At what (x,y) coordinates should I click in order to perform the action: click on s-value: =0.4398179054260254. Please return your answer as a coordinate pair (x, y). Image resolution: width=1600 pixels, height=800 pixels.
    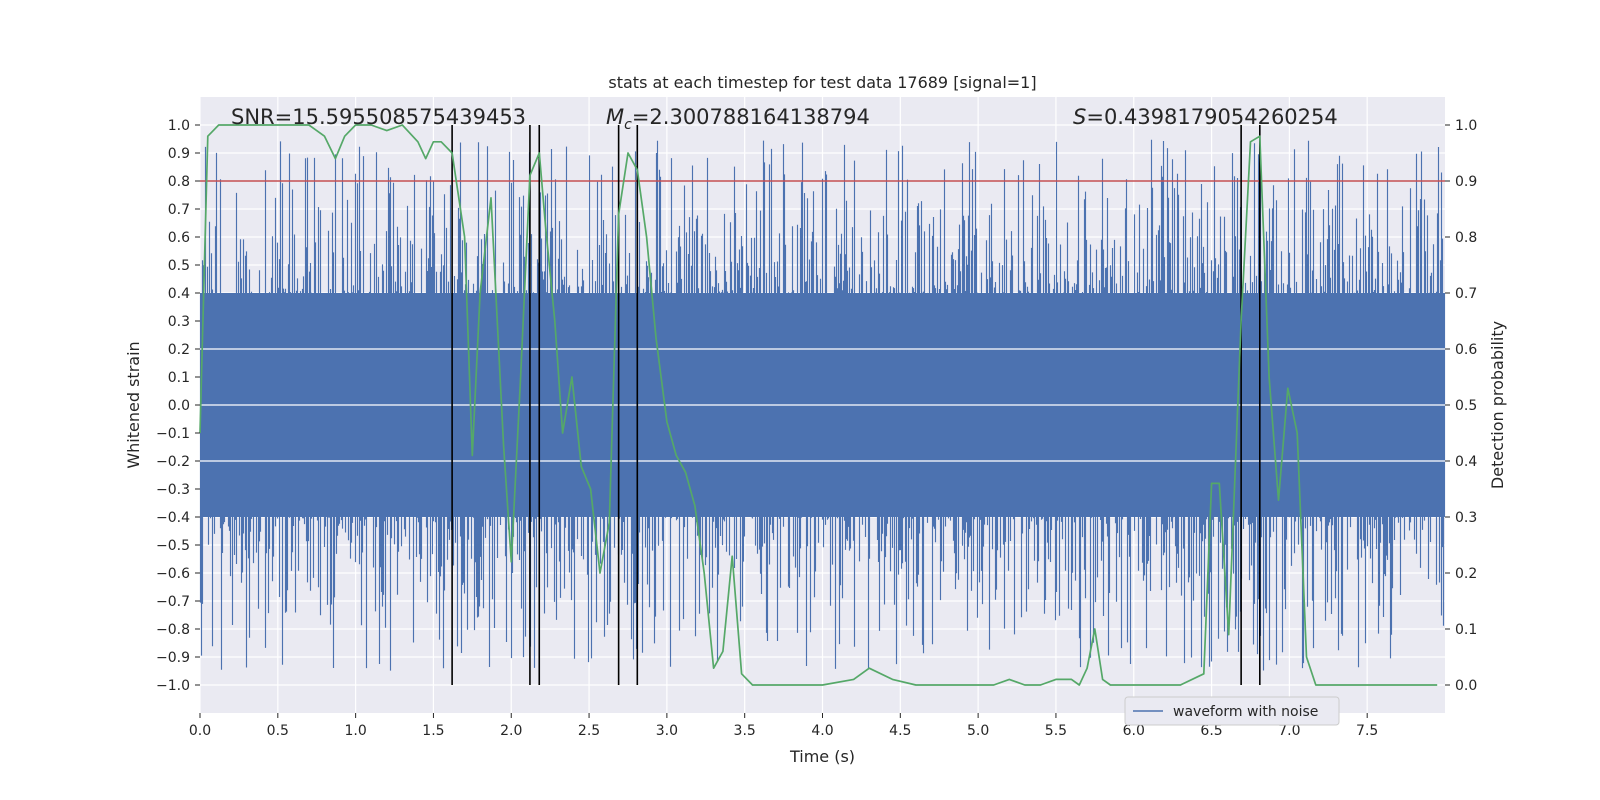
    Looking at the image, I should click on (1211, 117).